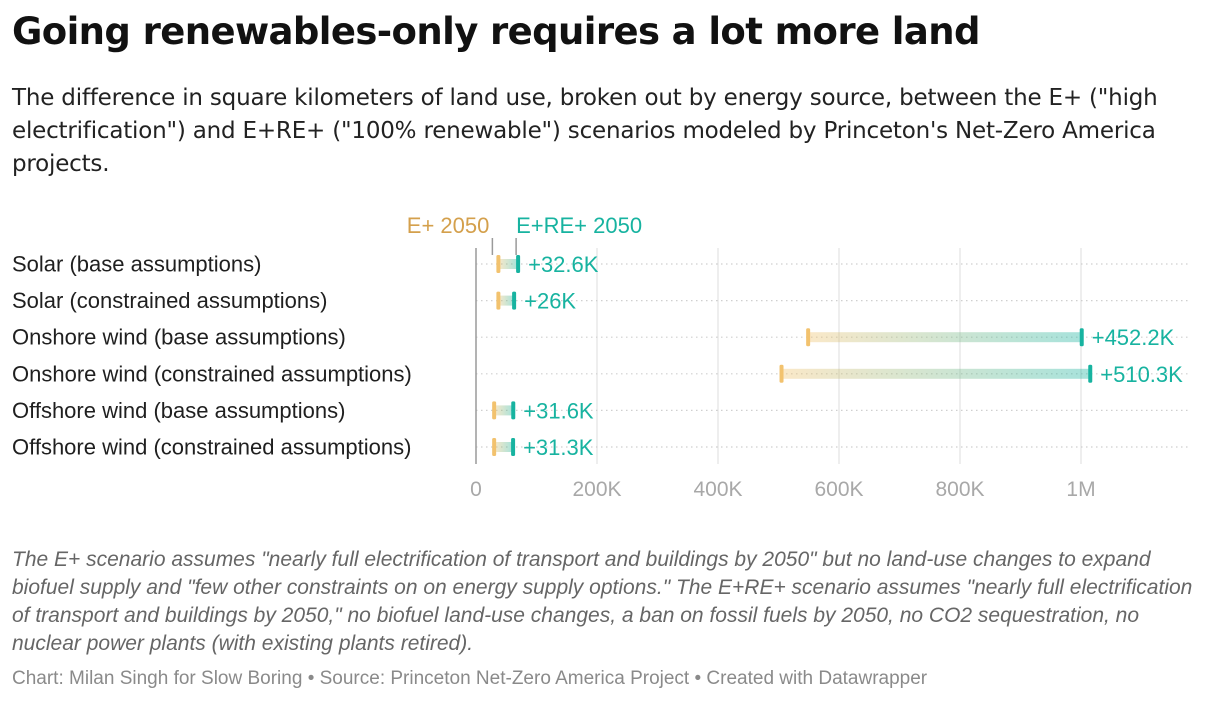  Describe the element at coordinates (558, 447) in the screenshot. I see `difference-label: +31.3K` at that location.